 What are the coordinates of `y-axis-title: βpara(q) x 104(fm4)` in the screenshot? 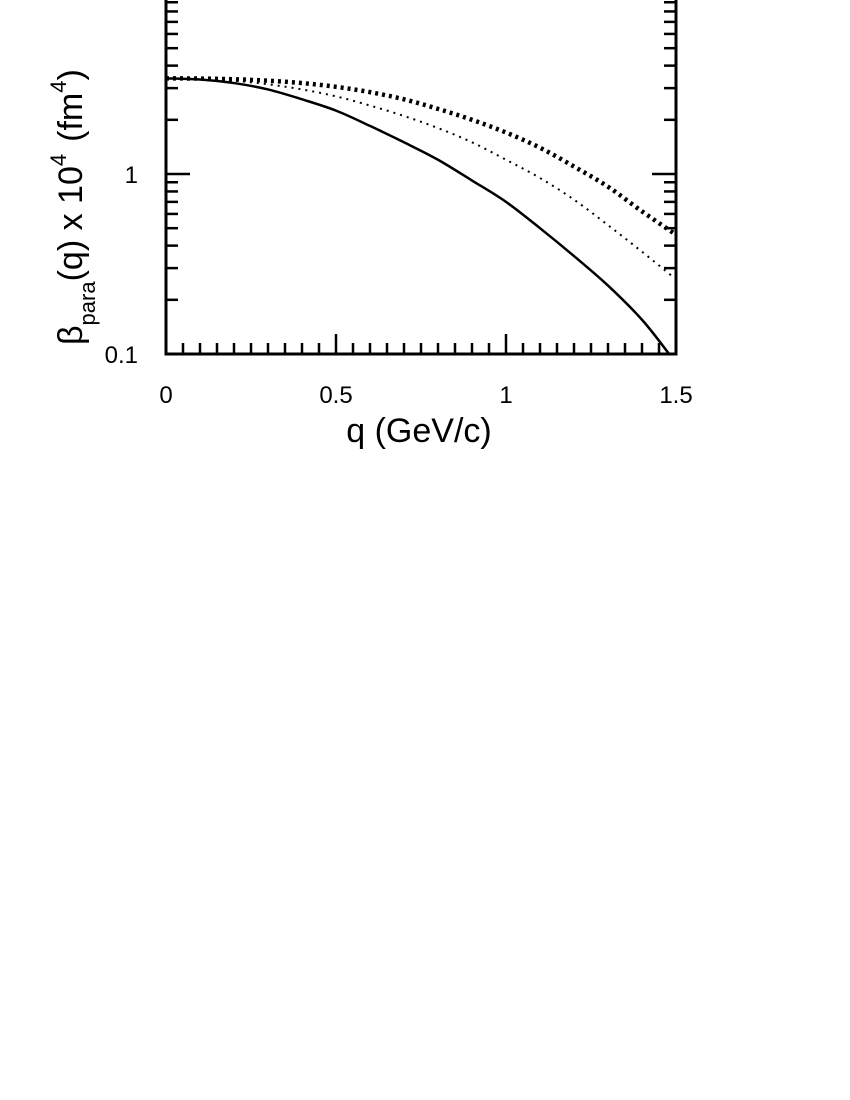 It's located at (73, 207).